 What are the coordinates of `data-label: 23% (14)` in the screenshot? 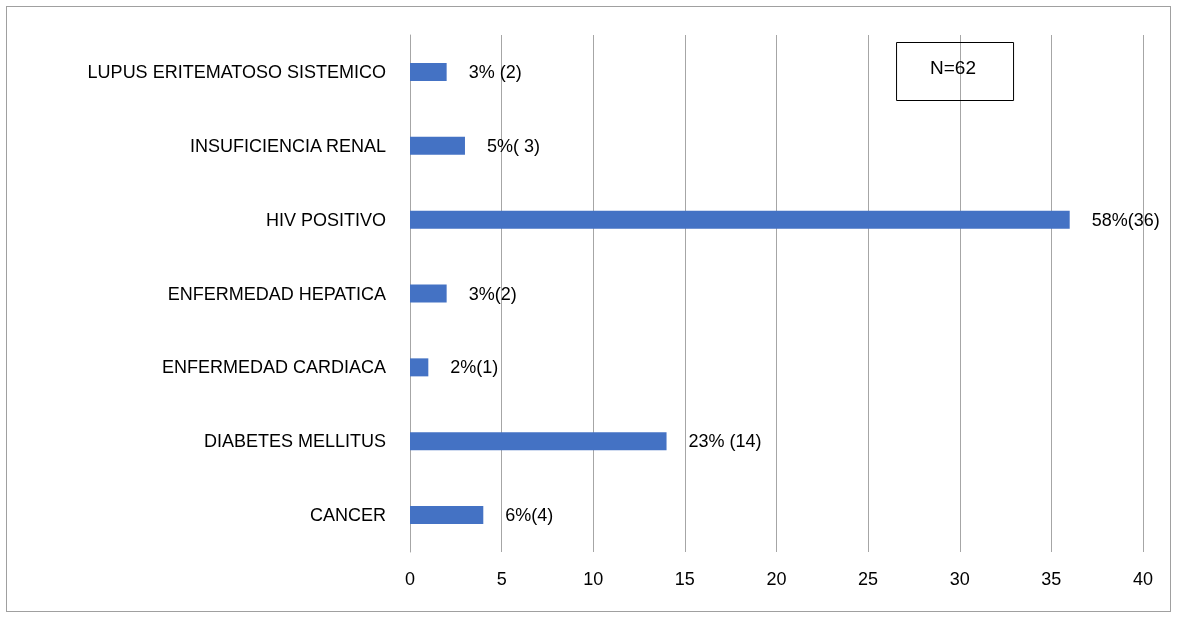 It's located at (725, 441).